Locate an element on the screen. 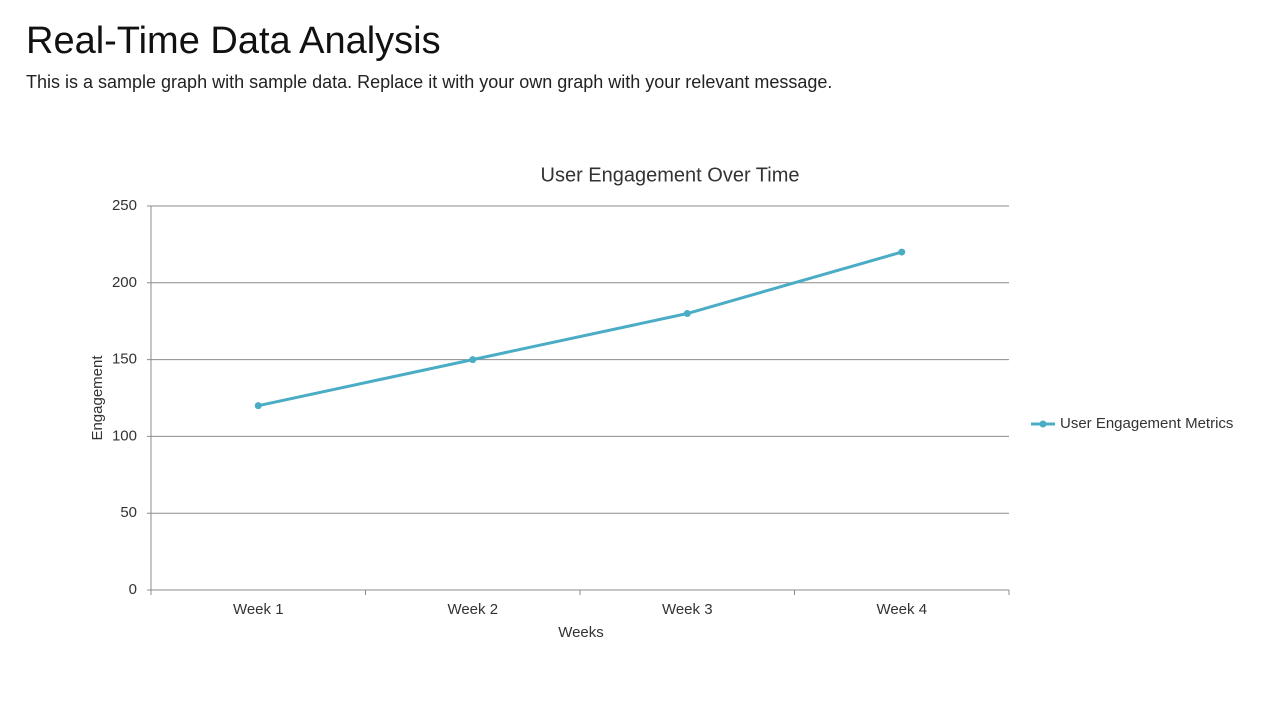 The width and height of the screenshot is (1280, 720). slide-title: Real-Time Data Analysis is located at coordinates (233, 41).